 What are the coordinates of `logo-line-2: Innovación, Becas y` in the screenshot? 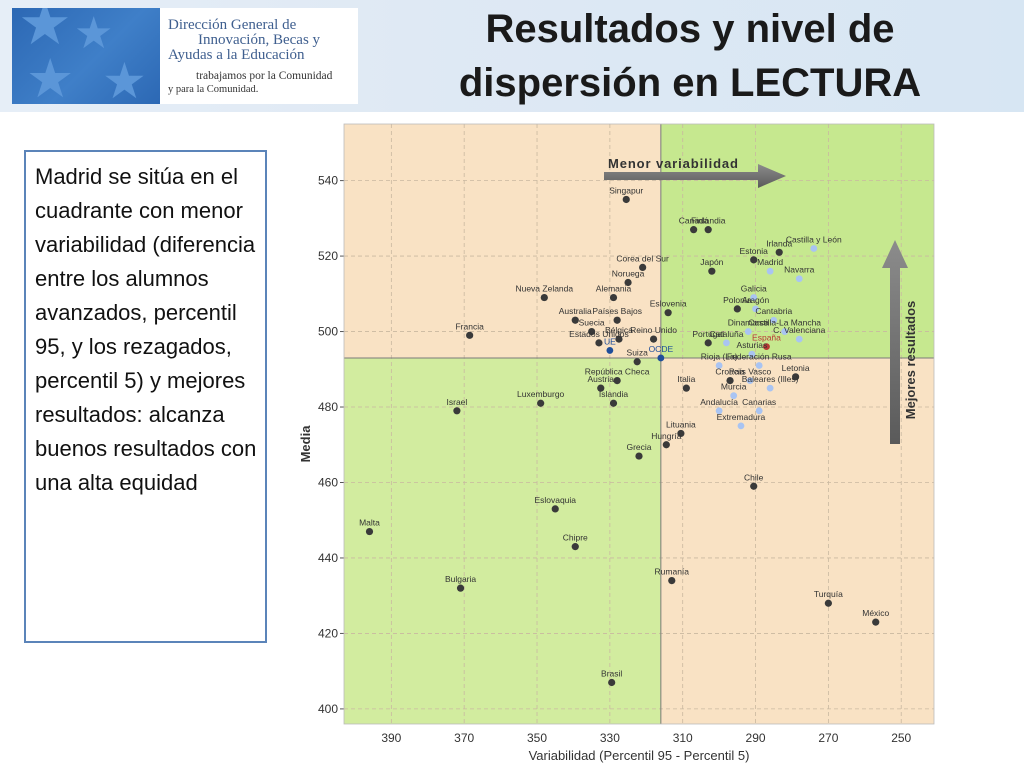 It's located at (259, 40).